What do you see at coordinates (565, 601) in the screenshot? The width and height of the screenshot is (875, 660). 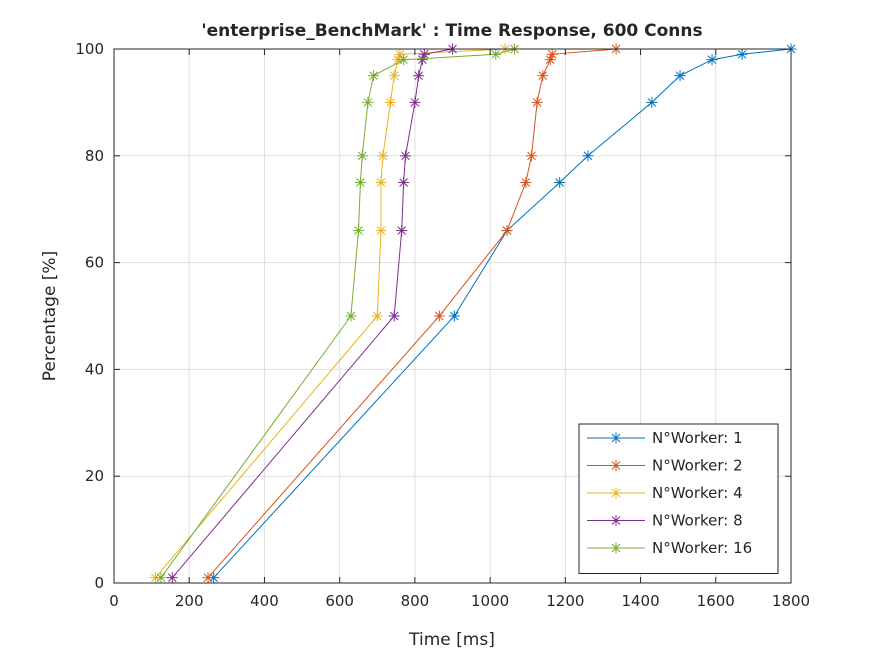 I see `x-tick-label: 1200` at bounding box center [565, 601].